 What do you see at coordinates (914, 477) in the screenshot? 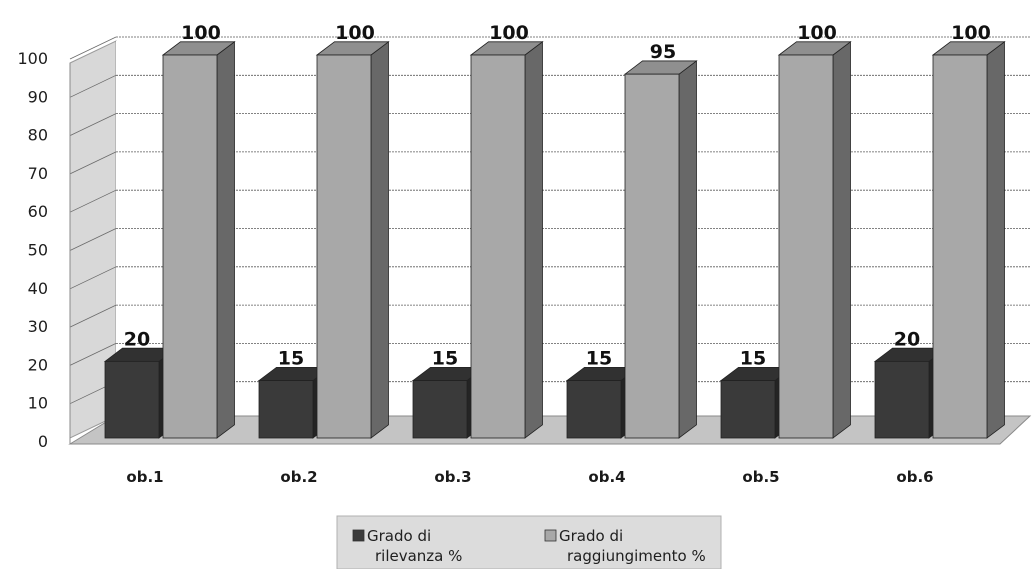
I see `x-tick-label: ob.6` at bounding box center [914, 477].